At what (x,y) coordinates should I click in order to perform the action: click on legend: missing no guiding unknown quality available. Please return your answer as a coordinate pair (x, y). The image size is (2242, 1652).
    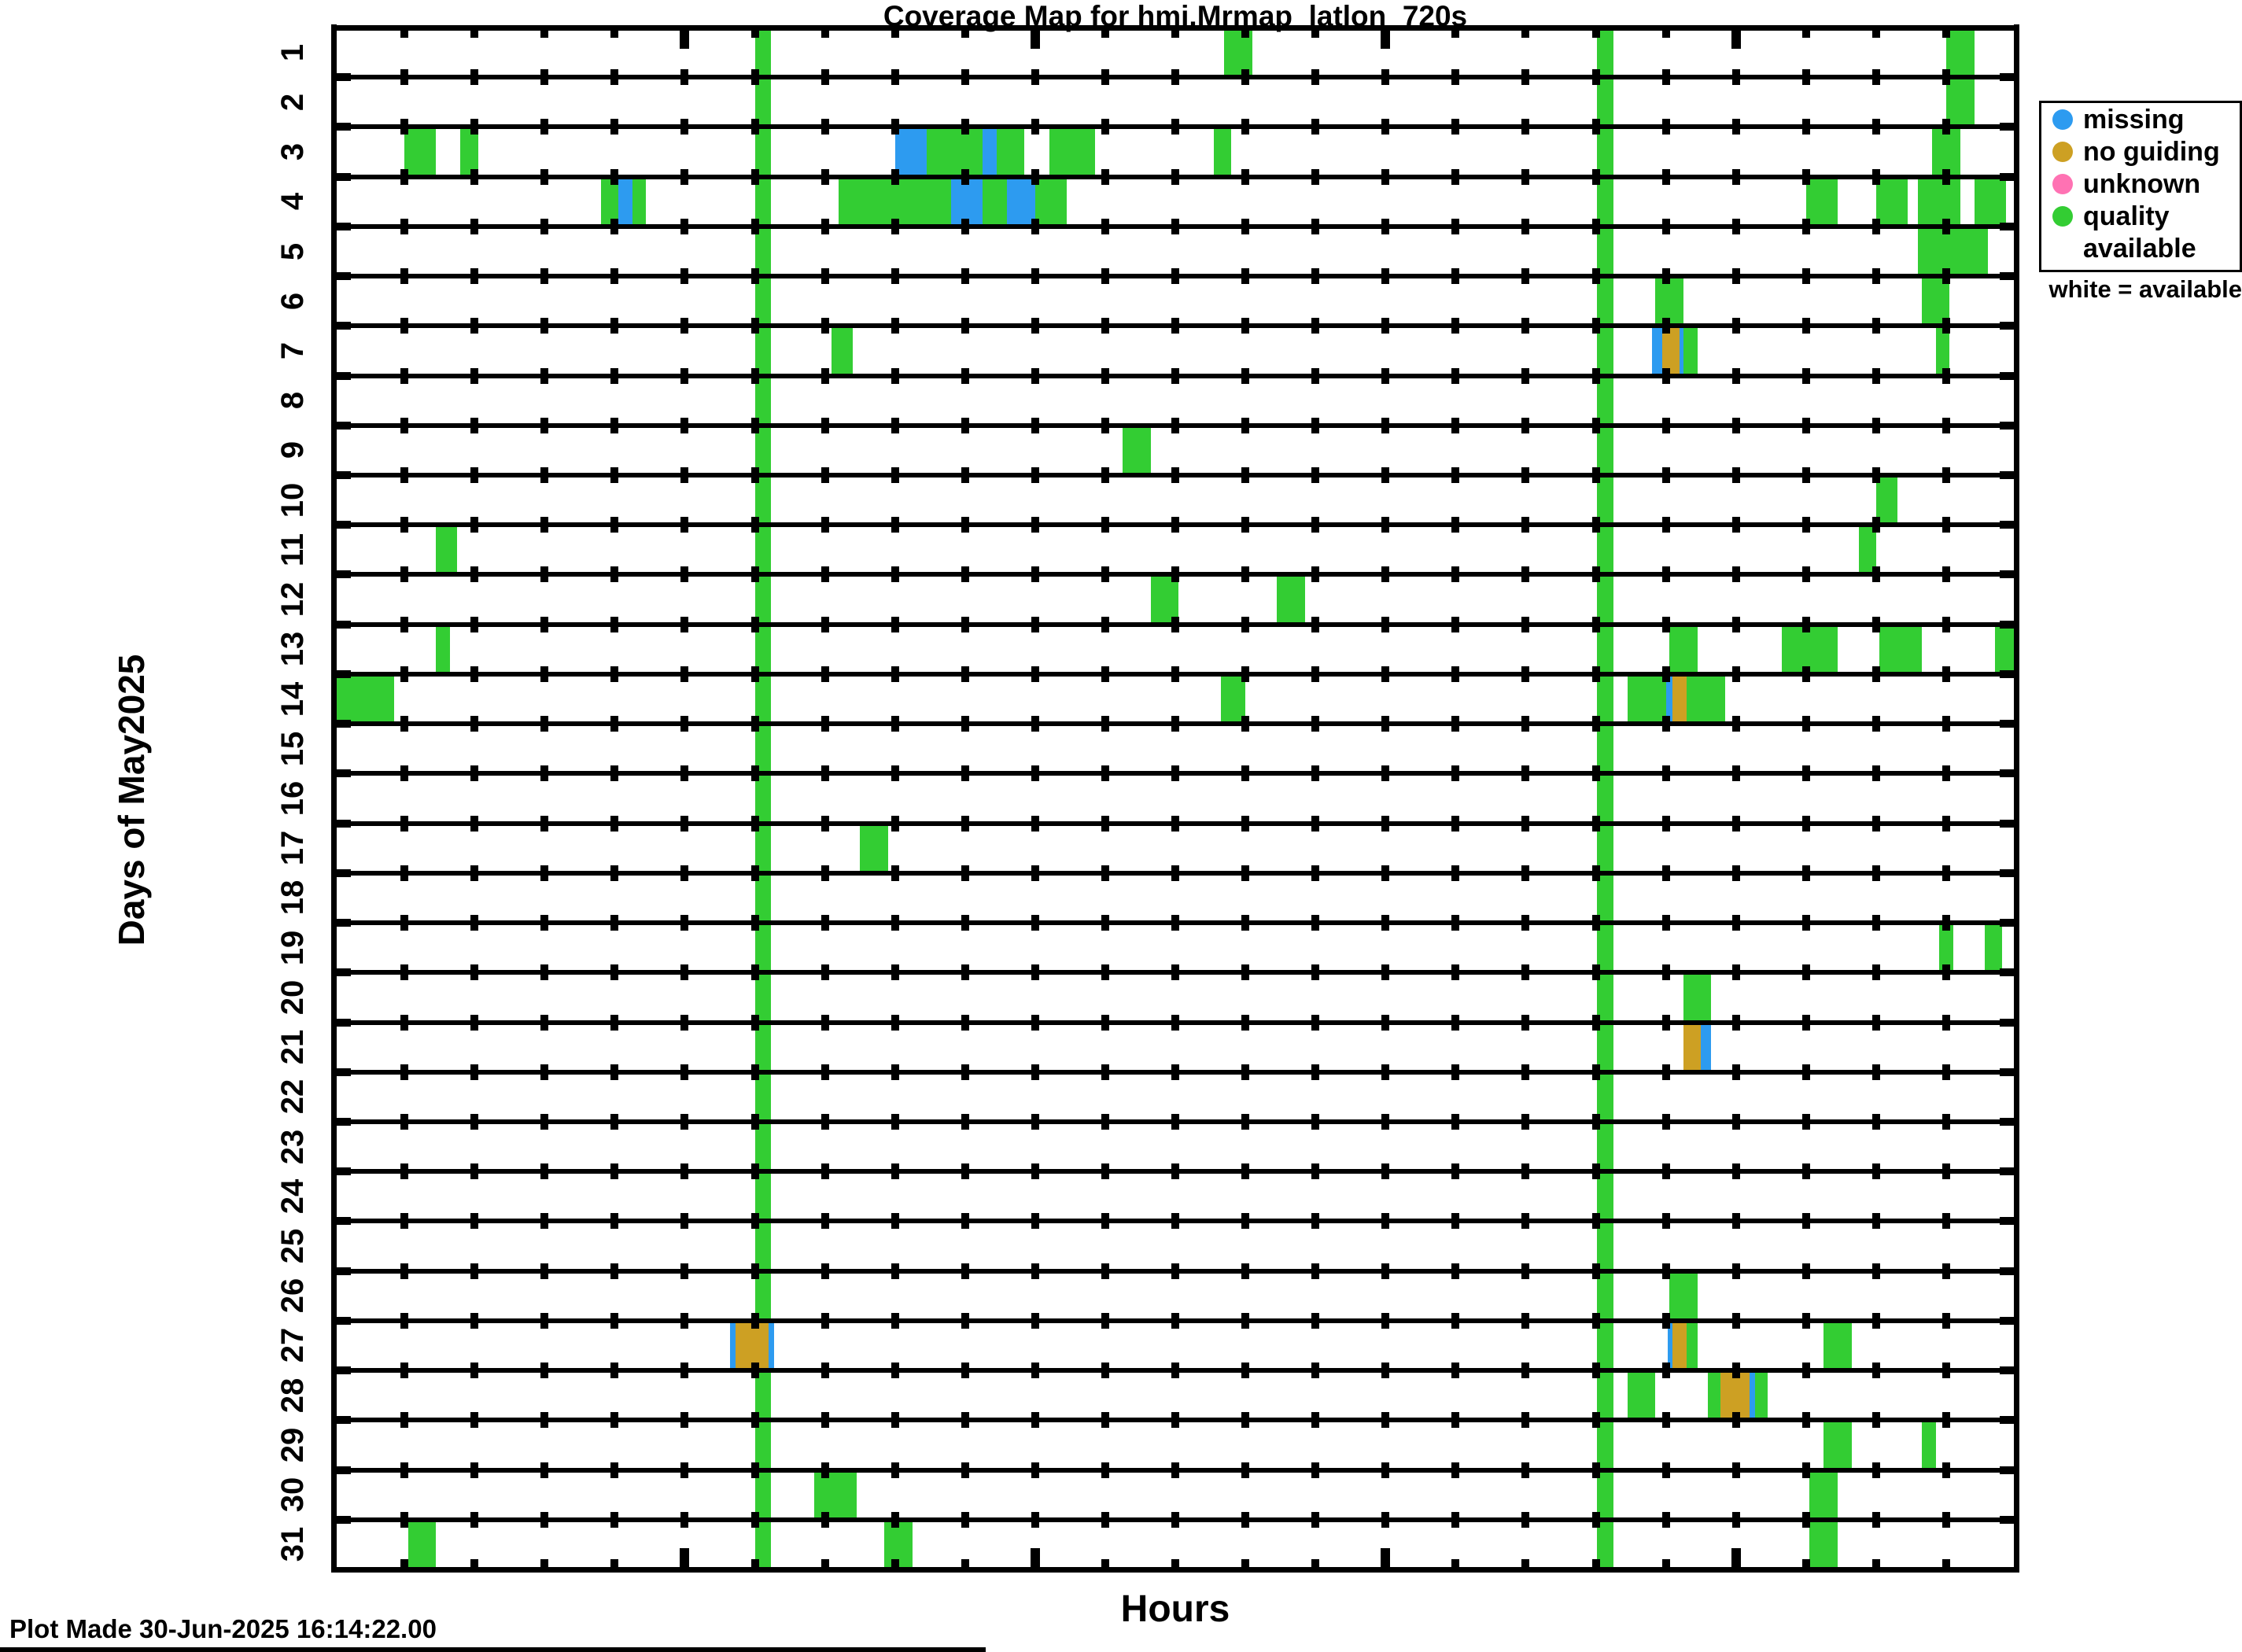
    Looking at the image, I should click on (2140, 186).